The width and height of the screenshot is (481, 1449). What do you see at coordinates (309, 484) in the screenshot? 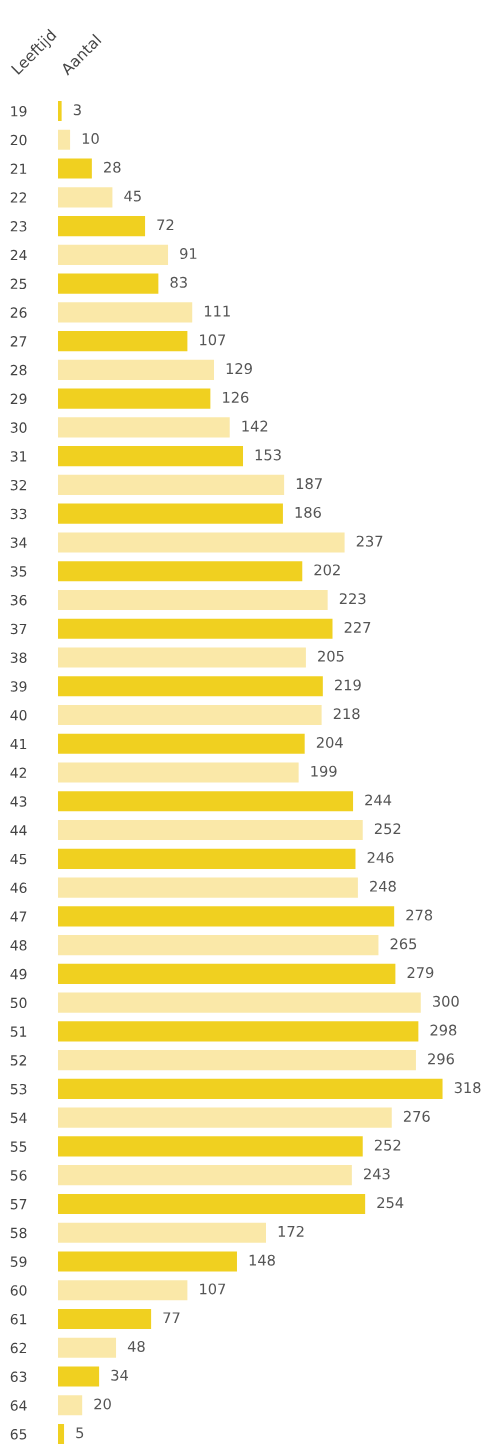
I see `data-label: 187` at bounding box center [309, 484].